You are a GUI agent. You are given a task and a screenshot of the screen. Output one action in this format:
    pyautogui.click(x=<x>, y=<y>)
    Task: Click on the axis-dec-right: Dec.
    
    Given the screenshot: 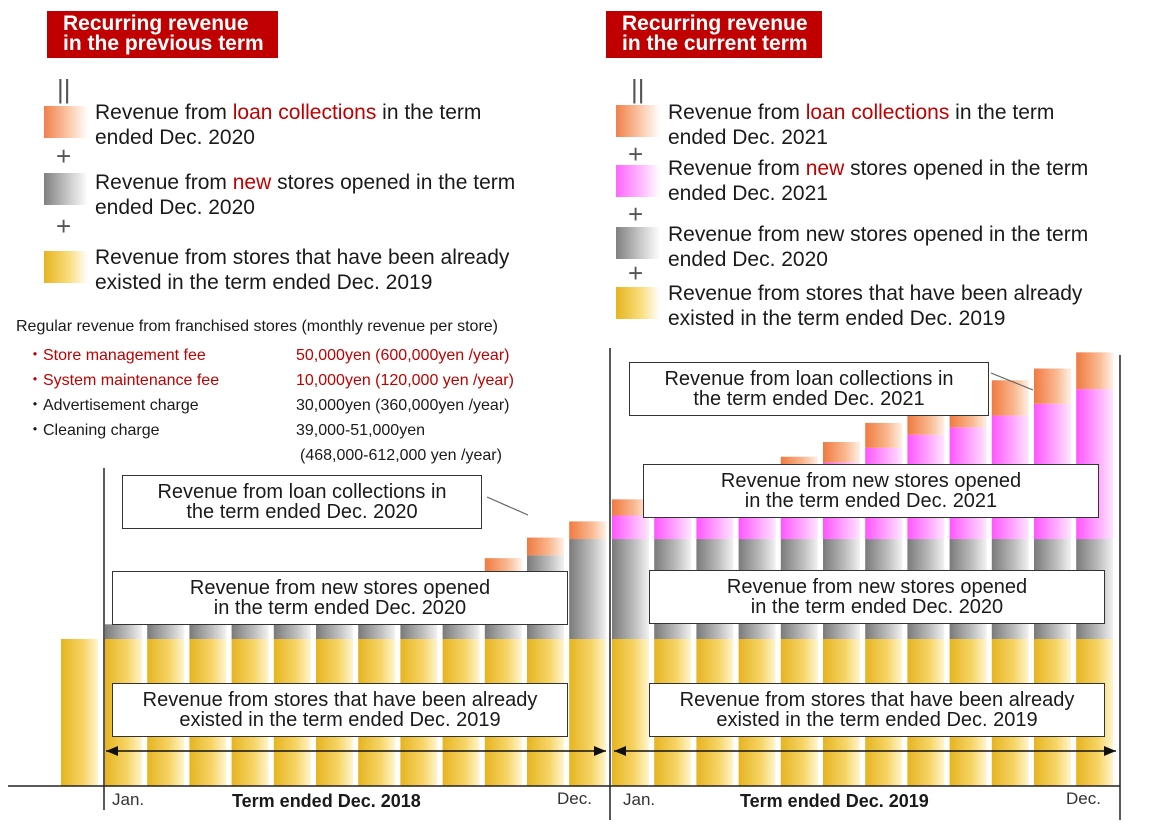 What is the action you would take?
    pyautogui.click(x=1083, y=798)
    